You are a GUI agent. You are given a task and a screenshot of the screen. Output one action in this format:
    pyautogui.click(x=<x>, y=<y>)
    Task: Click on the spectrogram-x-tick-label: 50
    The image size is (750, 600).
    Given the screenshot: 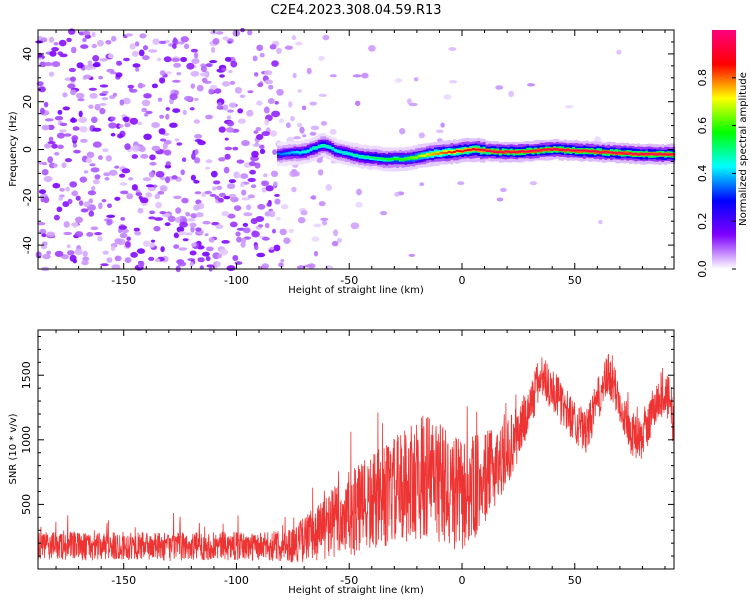 What is the action you would take?
    pyautogui.click(x=575, y=280)
    